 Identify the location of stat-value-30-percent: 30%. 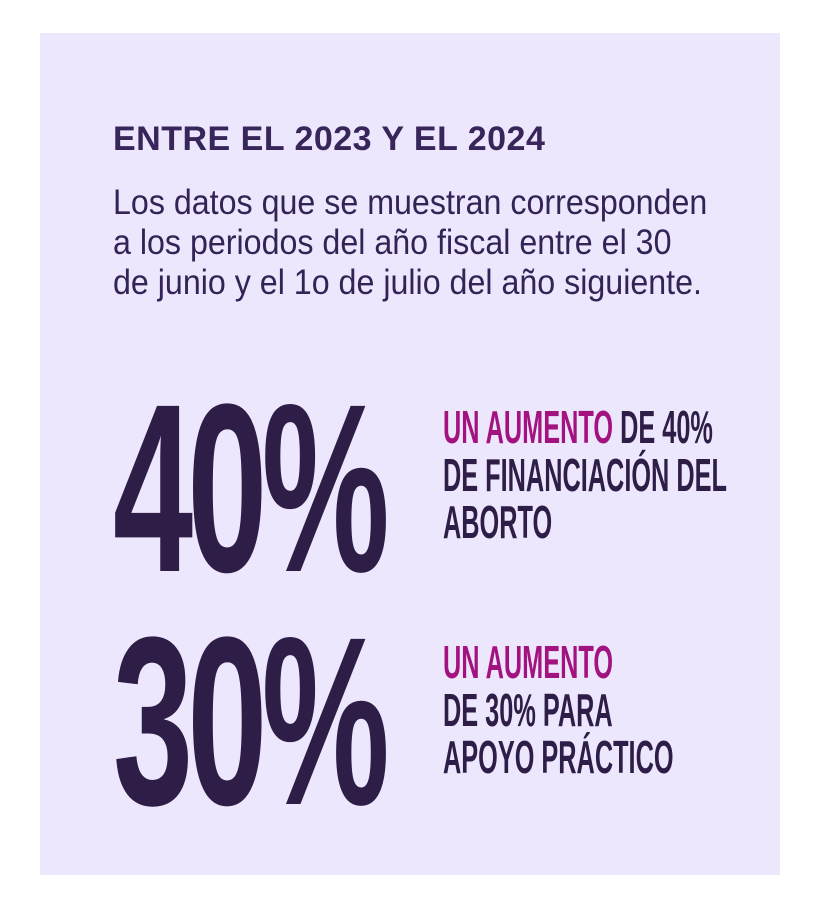
(251, 721).